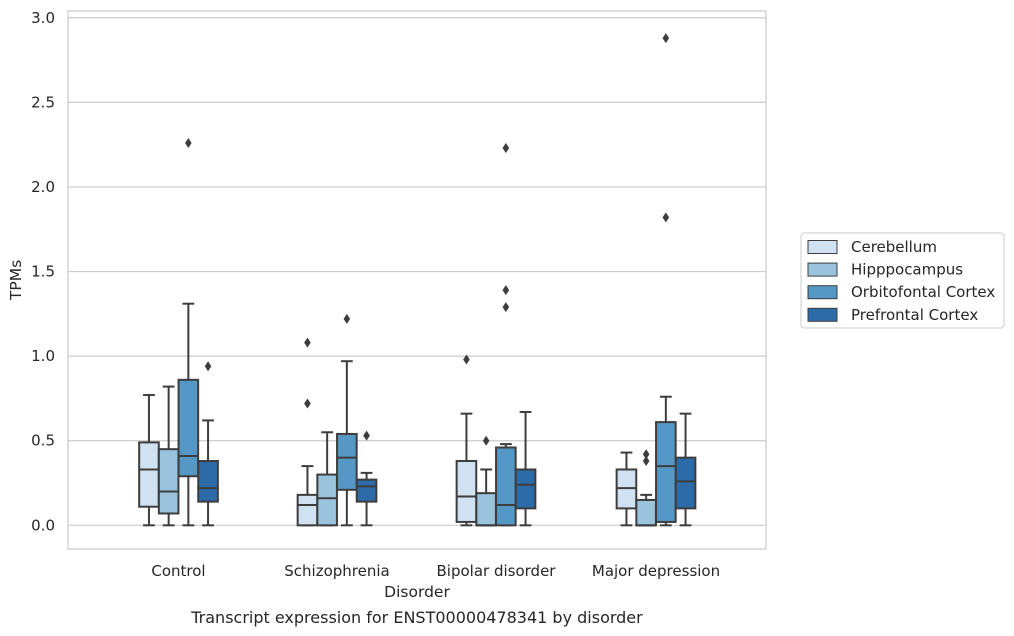 This screenshot has width=1014, height=636. I want to click on y-axis-ticks: 0.0 0.5 1.0 1.5 2.0 2.5 3.0, so click(43, 272).